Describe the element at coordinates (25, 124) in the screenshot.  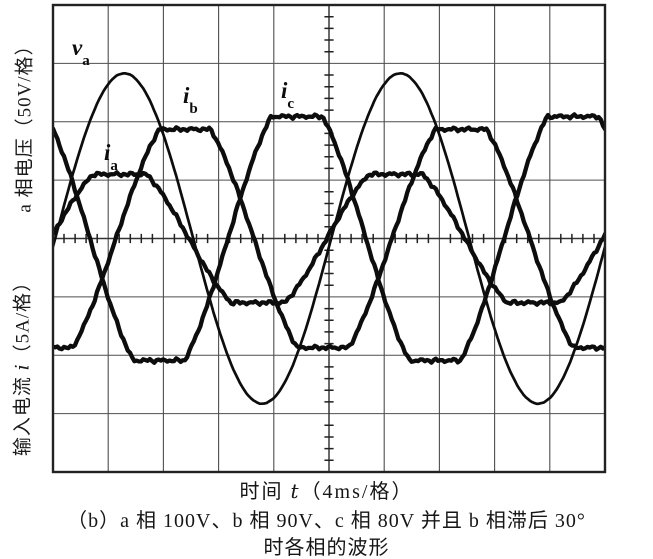
I see `y-axis-label-voltage: a 相电压（50V/格）` at that location.